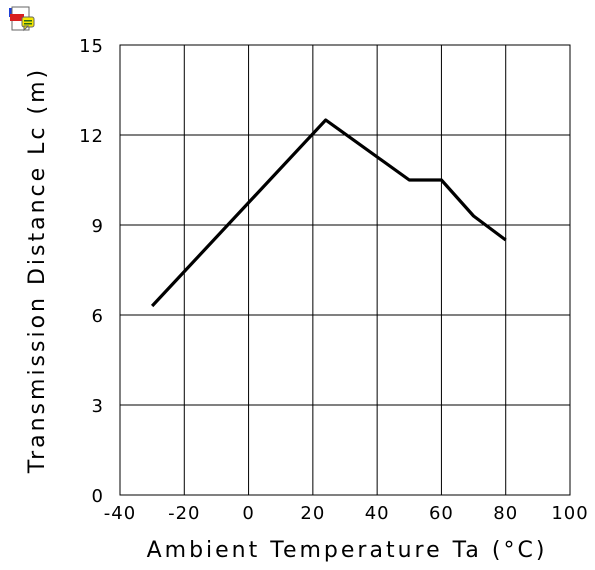 This screenshot has width=595, height=570. I want to click on x-tick-labels: -40 -20 0 20 40 60 80 100, so click(346, 513).